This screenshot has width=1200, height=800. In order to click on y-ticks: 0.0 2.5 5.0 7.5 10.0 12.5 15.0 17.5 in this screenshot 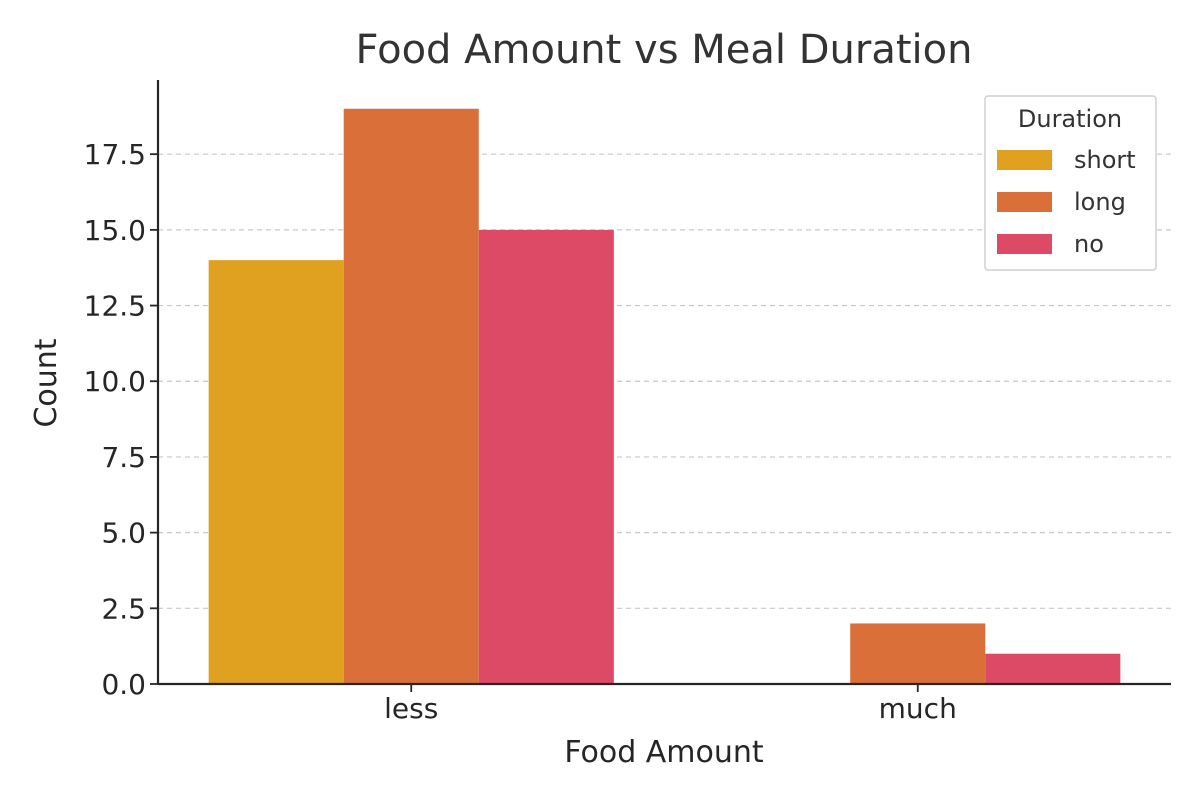, I will do `click(121, 419)`.